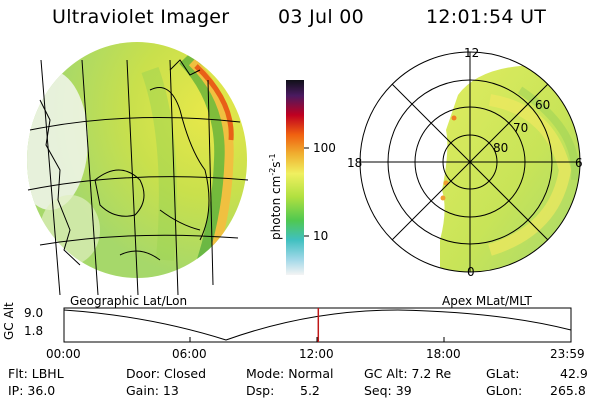 This screenshot has width=600, height=400. Describe the element at coordinates (388, 390) in the screenshot. I see `seq-readout: Seq: 39` at that location.